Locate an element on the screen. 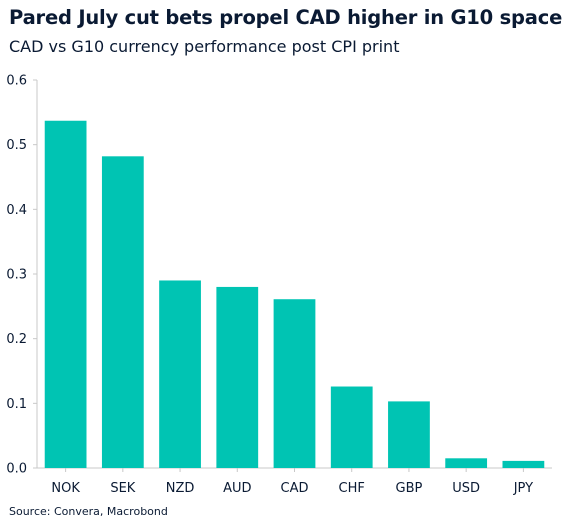 This screenshot has height=529, width=566. y-tick-label: 0.5 is located at coordinates (16, 145).